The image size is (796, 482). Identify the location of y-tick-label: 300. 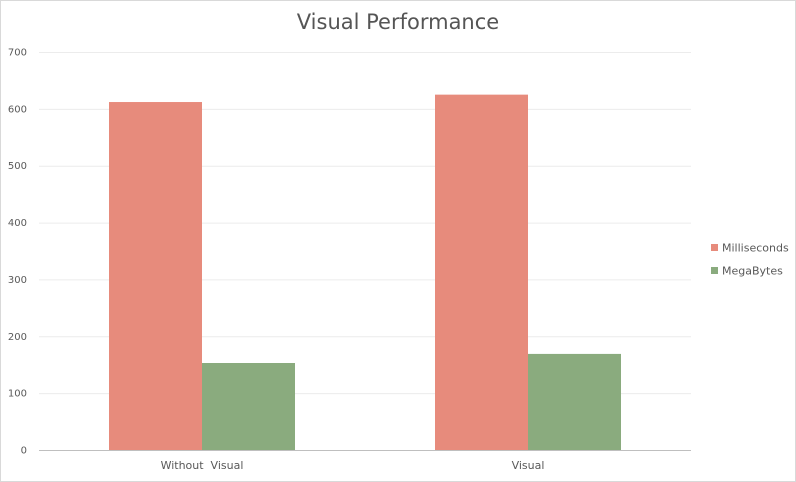
(17, 280).